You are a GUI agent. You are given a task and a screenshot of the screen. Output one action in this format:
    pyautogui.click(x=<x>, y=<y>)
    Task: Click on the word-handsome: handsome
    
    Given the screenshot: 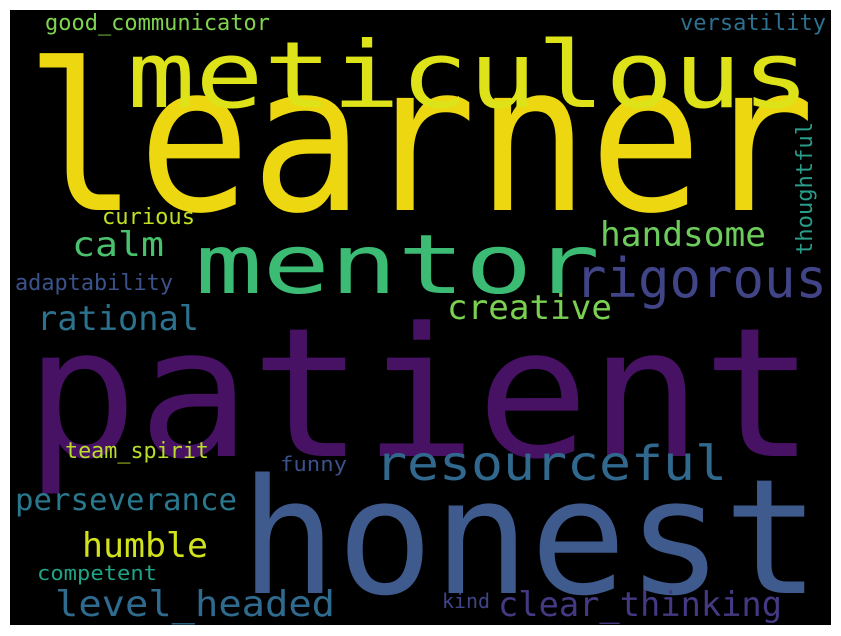 What is the action you would take?
    pyautogui.click(x=683, y=235)
    